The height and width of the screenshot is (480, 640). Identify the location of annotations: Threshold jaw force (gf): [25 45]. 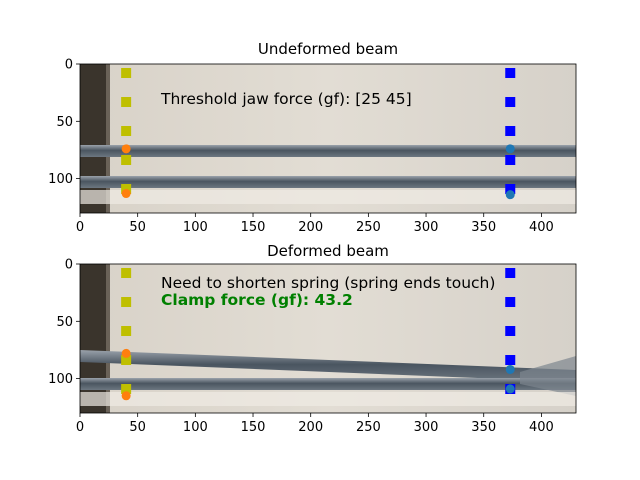
(286, 99).